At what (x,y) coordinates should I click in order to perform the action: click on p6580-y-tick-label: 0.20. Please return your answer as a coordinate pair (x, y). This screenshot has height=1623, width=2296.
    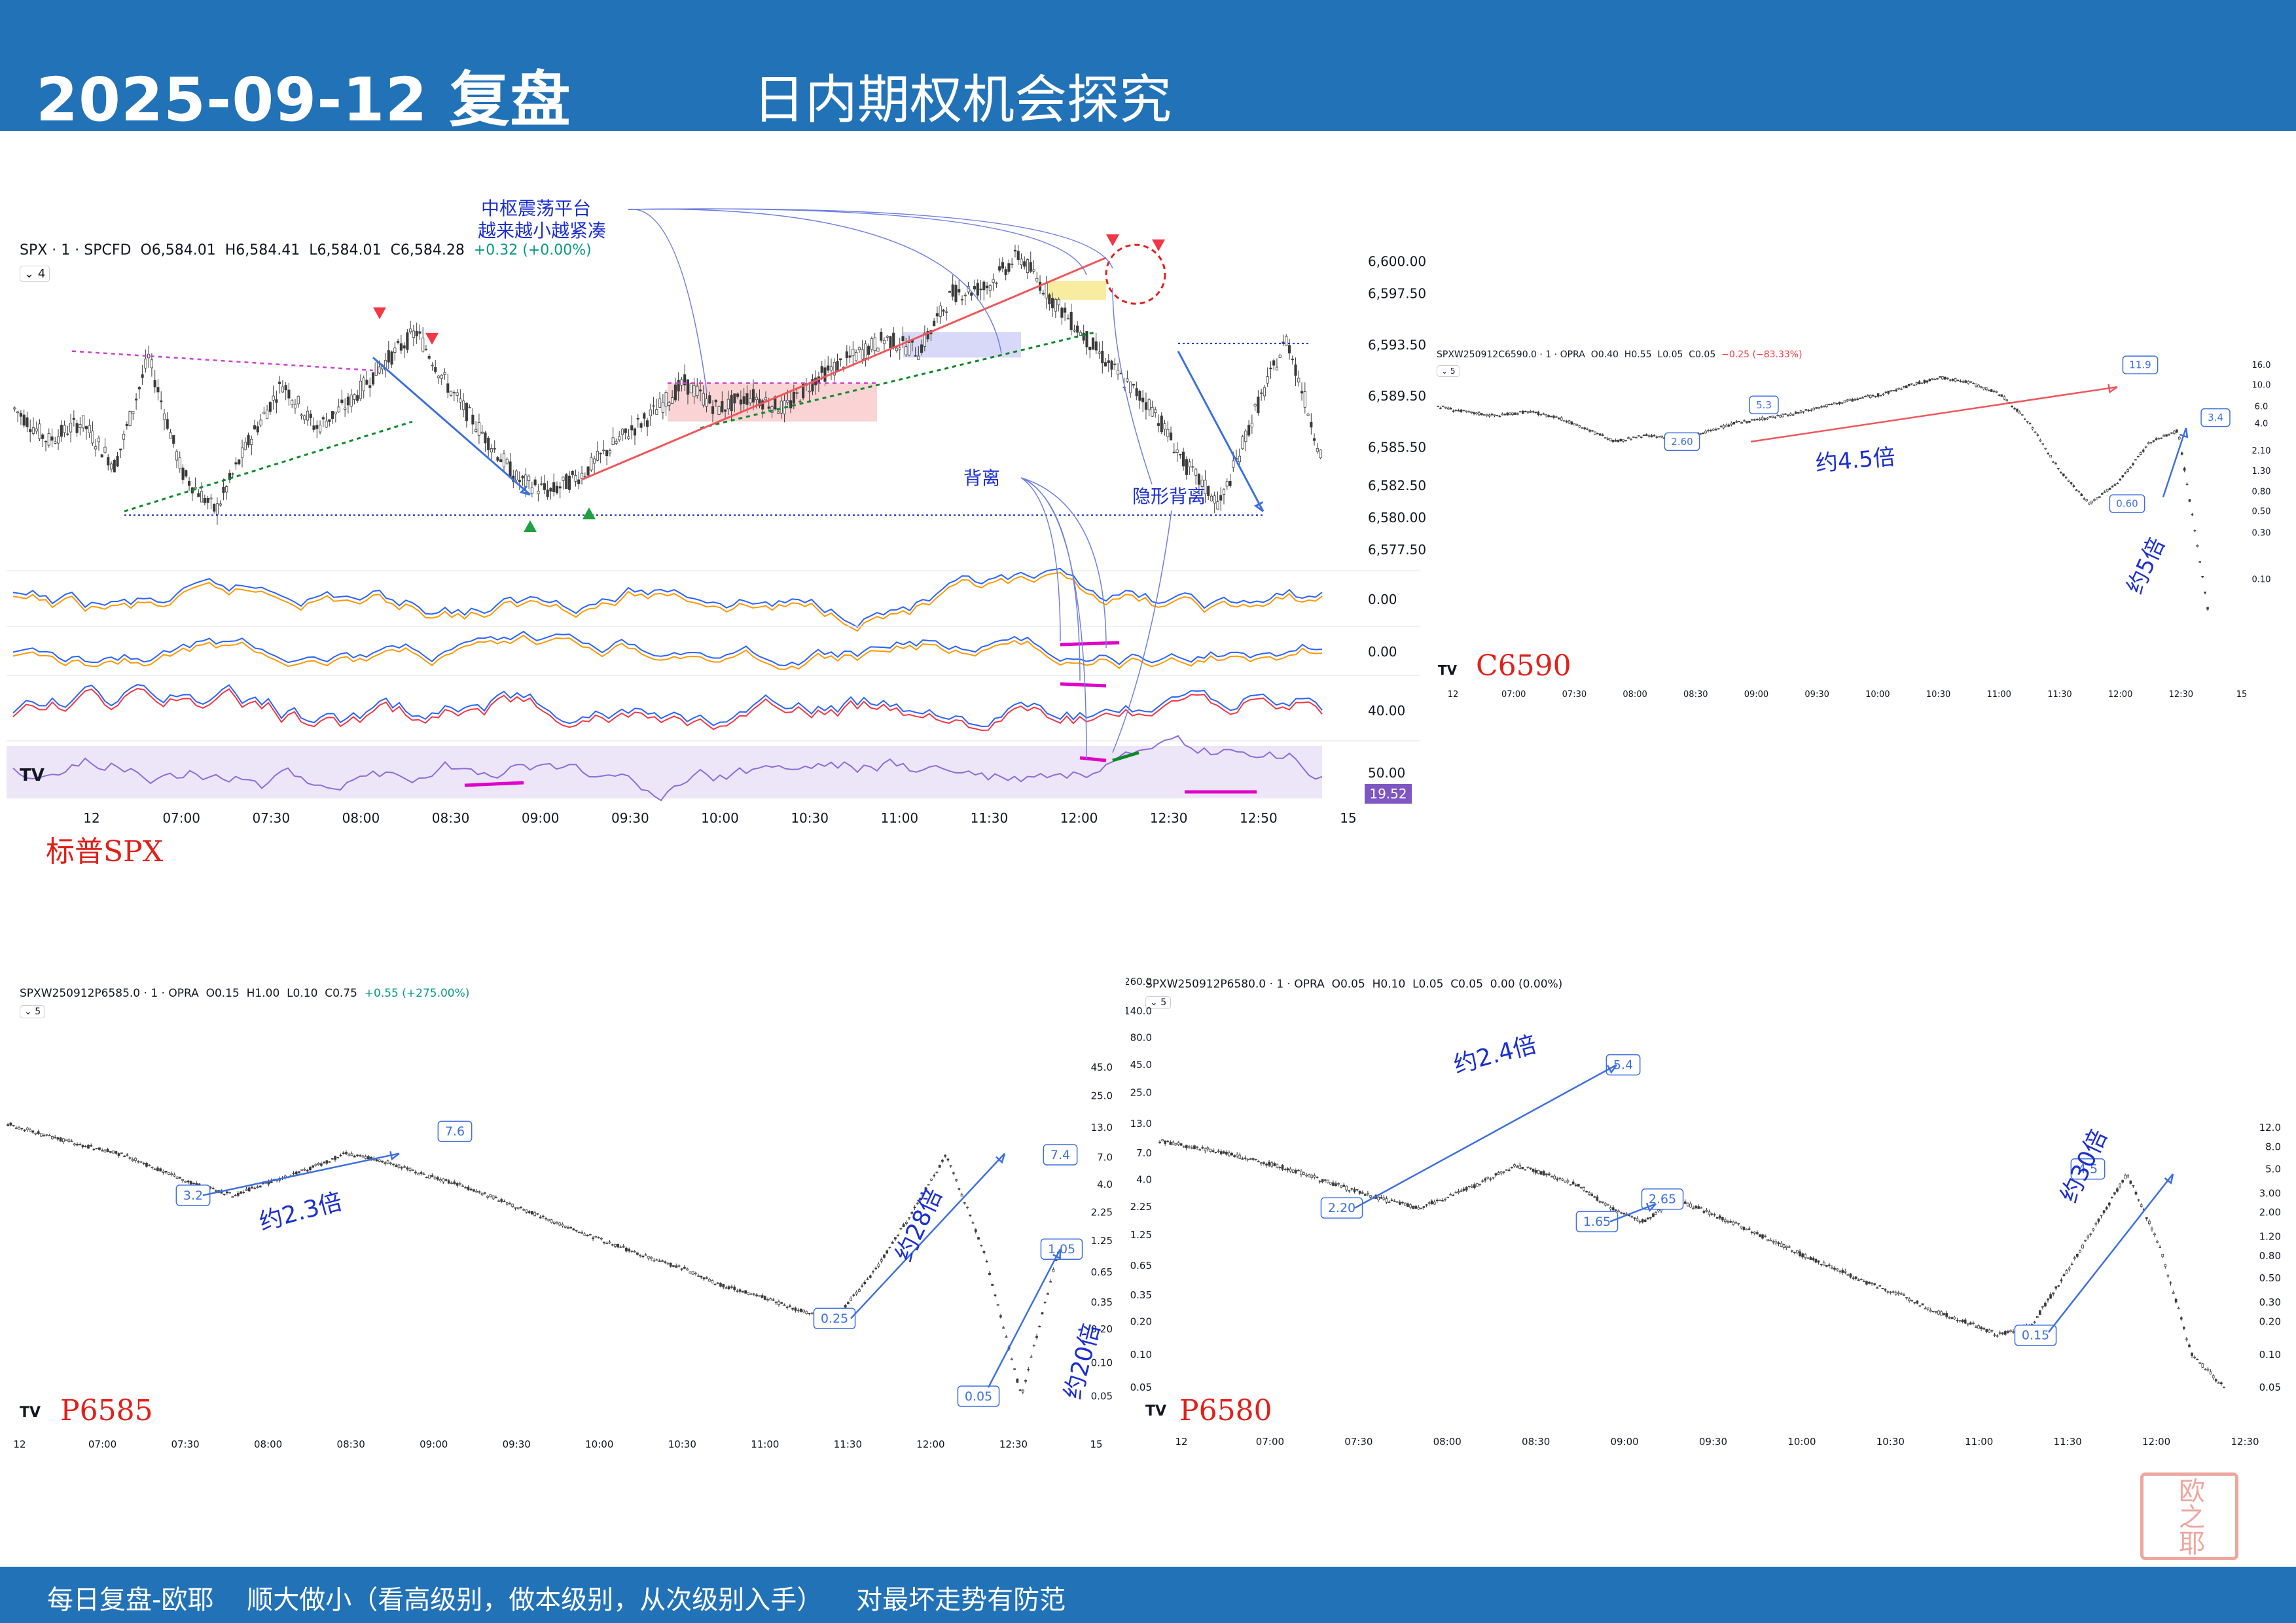
    Looking at the image, I should click on (1141, 1322).